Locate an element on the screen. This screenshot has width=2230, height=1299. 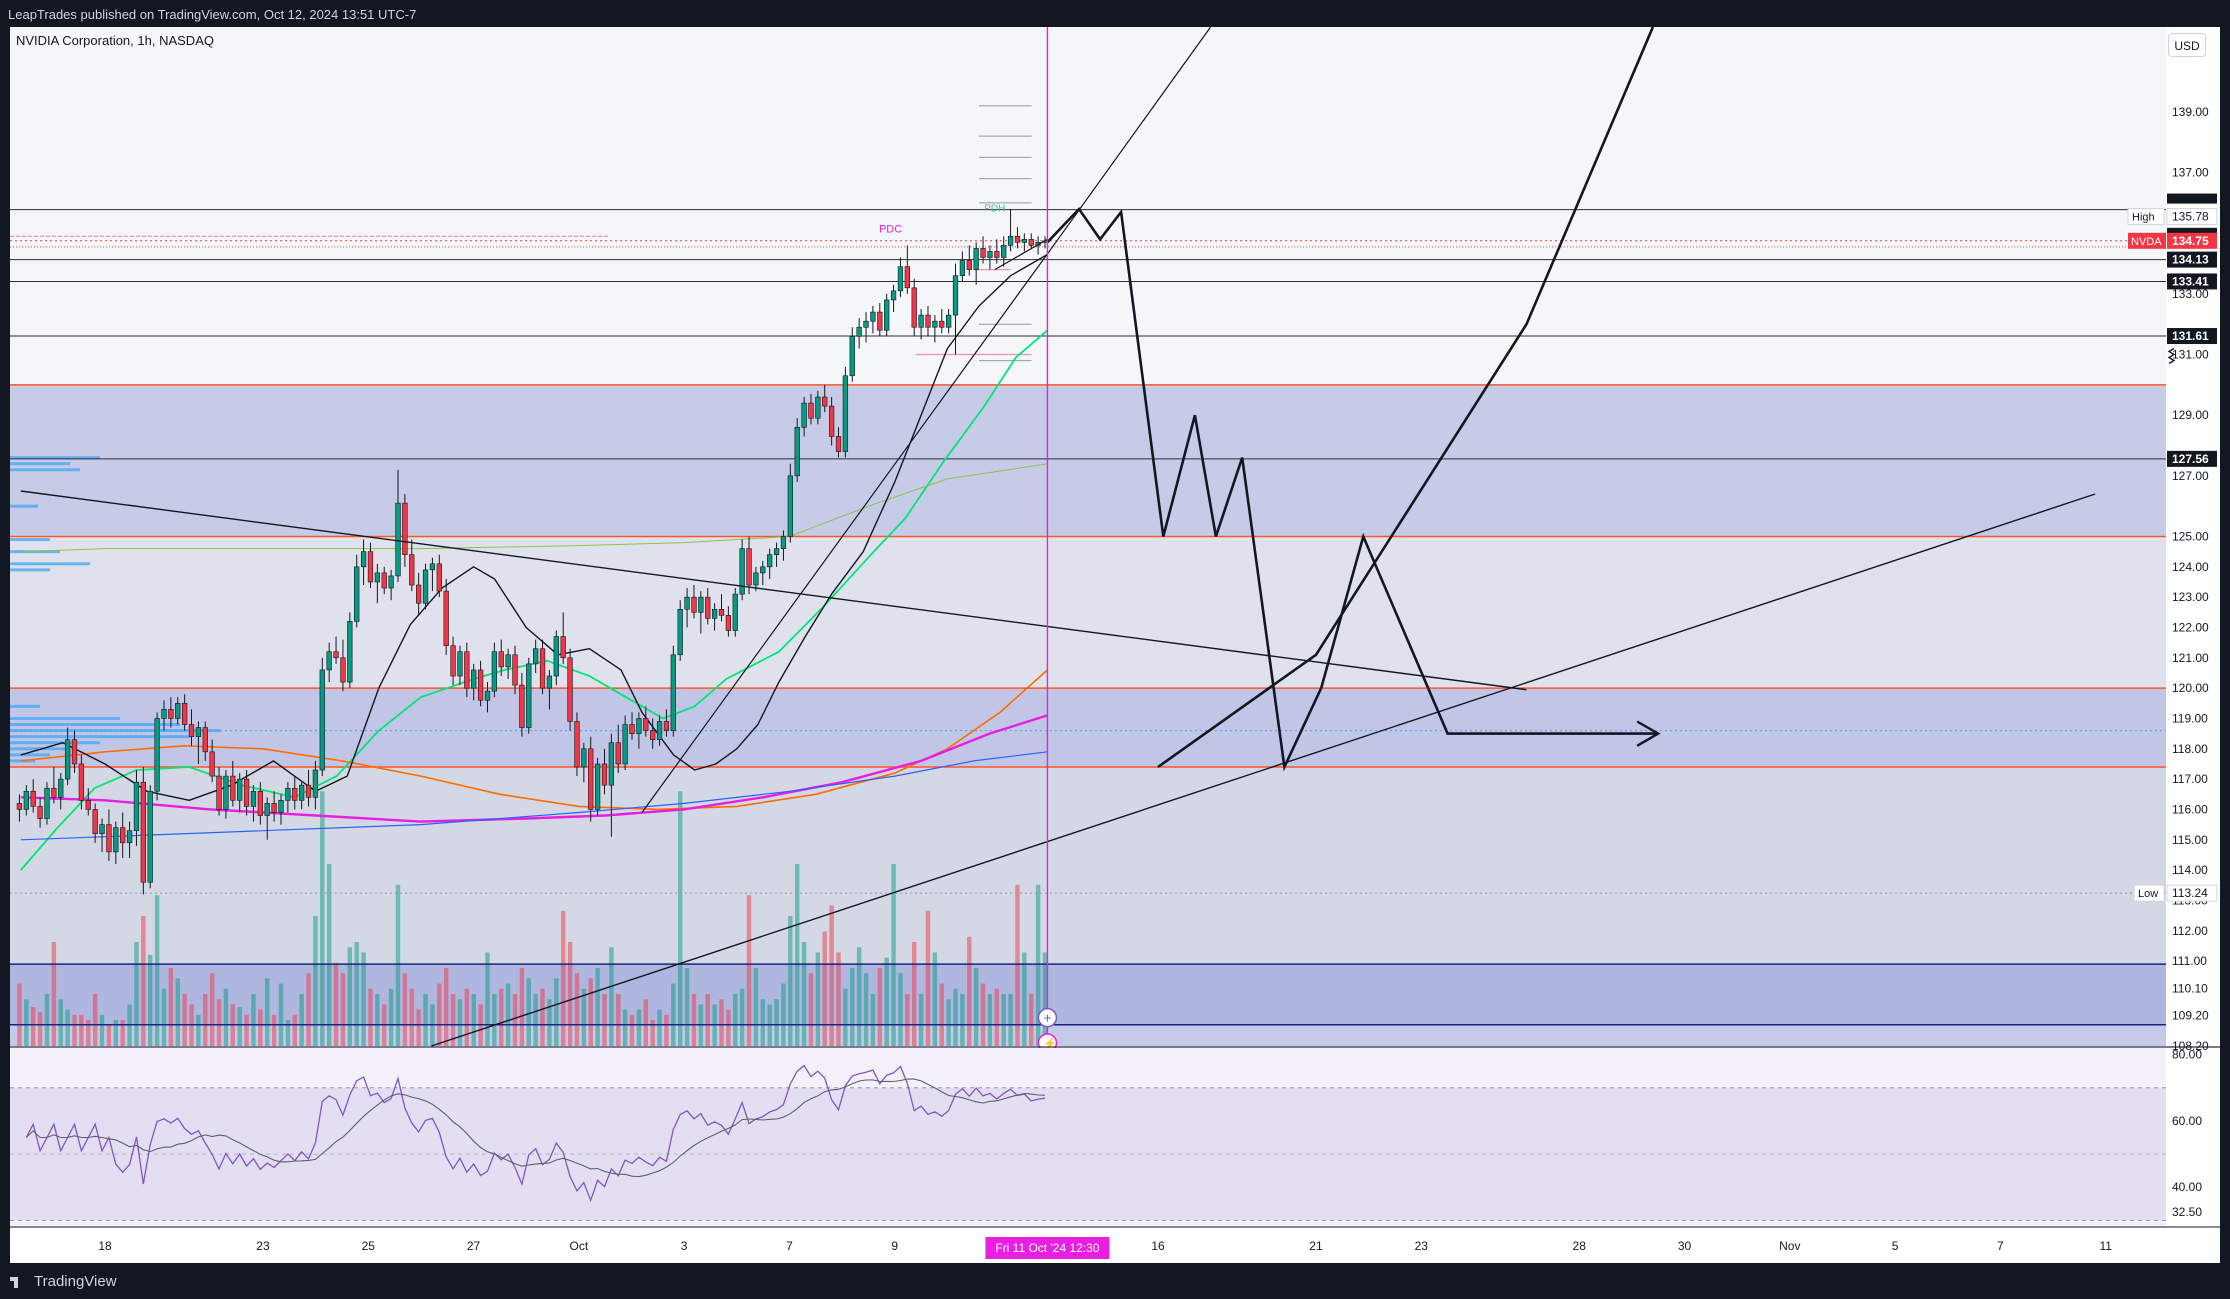
high-value-tag is located at coordinates (2192, 217).